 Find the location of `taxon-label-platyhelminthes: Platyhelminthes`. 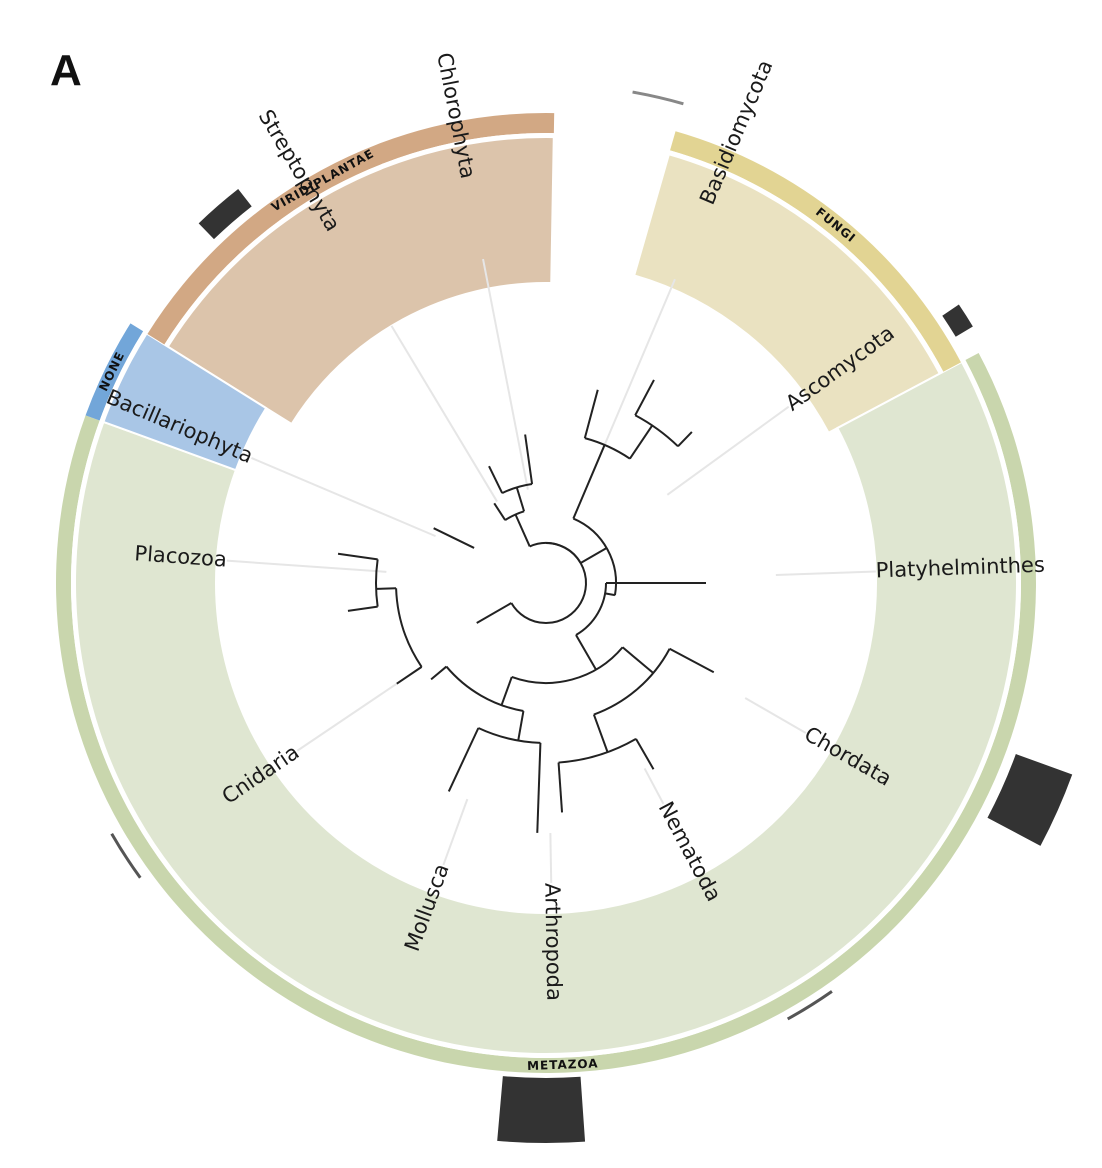

taxon-label-platyhelminthes: Platyhelminthes is located at coordinates (960, 568).